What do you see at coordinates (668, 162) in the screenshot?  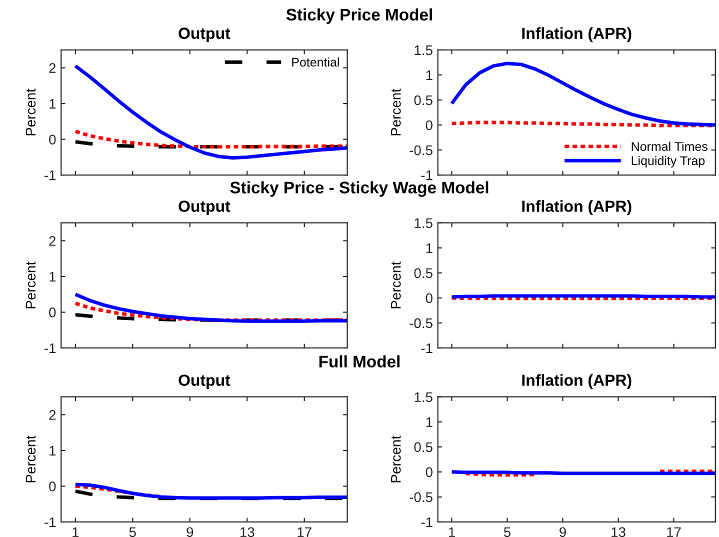 I see `legend-label: Liquidity Trap` at bounding box center [668, 162].